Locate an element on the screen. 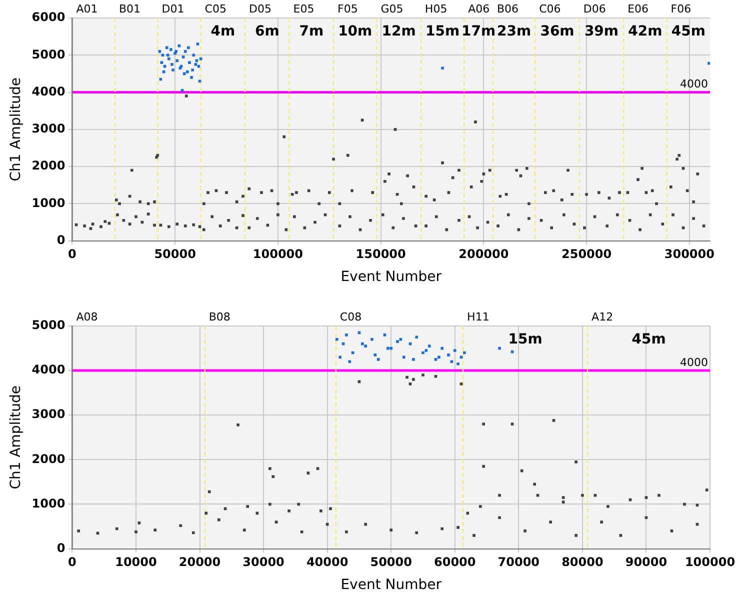 The width and height of the screenshot is (740, 602). x-tick-label: 20000 is located at coordinates (199, 562).